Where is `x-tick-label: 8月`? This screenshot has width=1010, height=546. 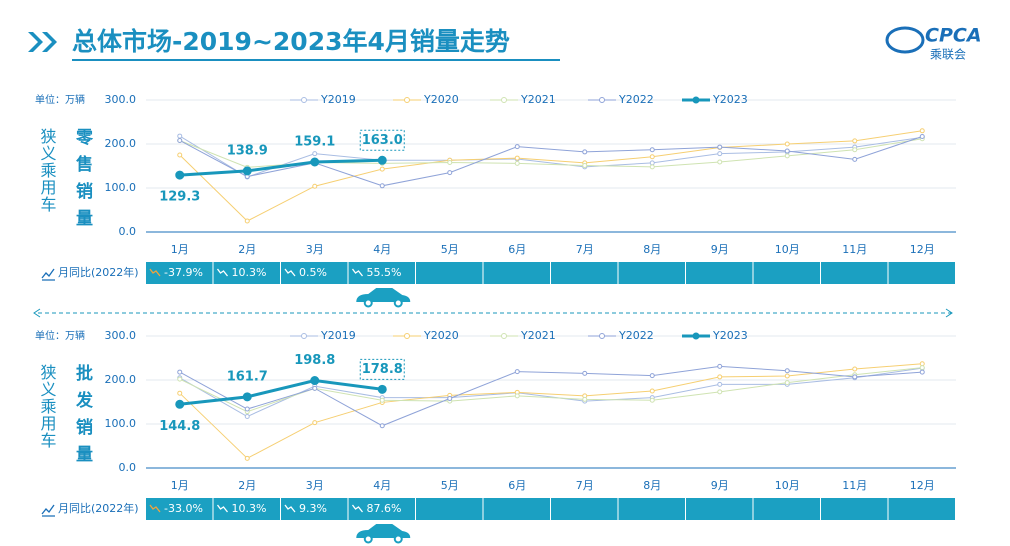
x-tick-label: 8月 is located at coordinates (652, 485).